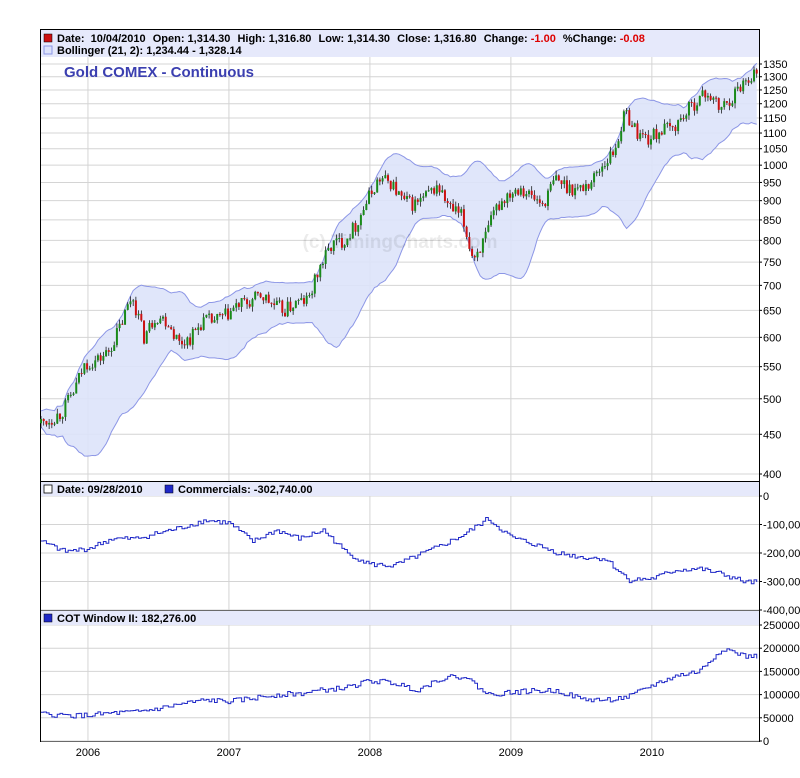  I want to click on window-legend-bg, so click(400, 618).